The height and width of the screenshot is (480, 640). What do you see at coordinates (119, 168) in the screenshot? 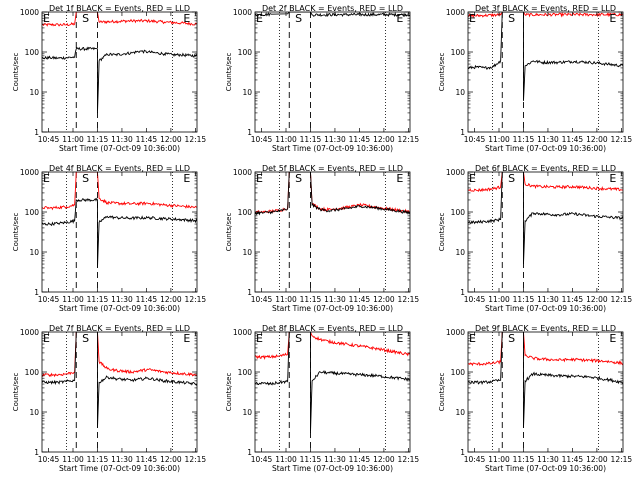
I see `chart-title: Det 4f BLACK = Events, RED = LLD` at bounding box center [119, 168].